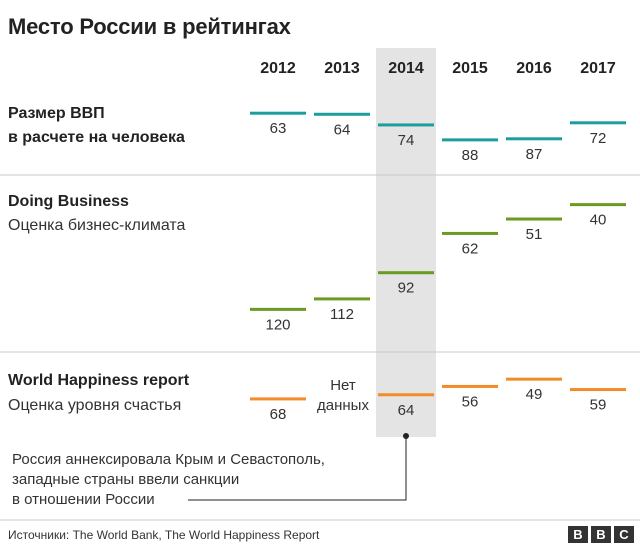 This screenshot has height=550, width=640. Describe the element at coordinates (470, 248) in the screenshot. I see `rank-value-label: 62` at that location.